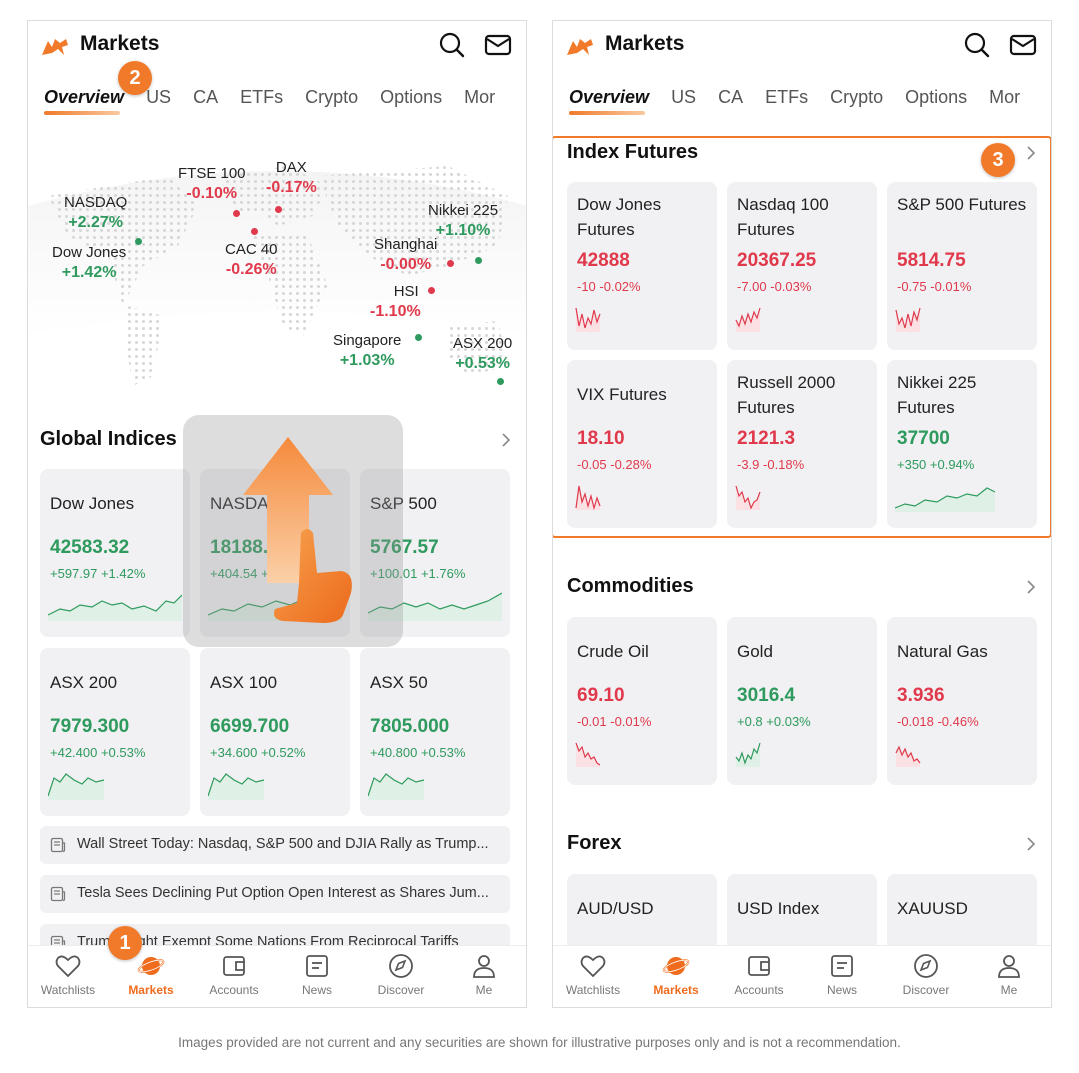  What do you see at coordinates (96, 212) in the screenshot?
I see `map-index-nasdaq: NASDAQ +2.27%` at bounding box center [96, 212].